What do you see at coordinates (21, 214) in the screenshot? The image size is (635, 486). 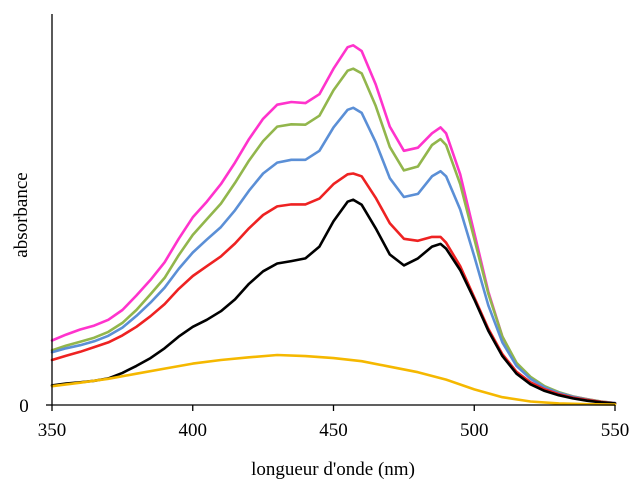 I see `y-axis-title: absorbance` at bounding box center [21, 214].